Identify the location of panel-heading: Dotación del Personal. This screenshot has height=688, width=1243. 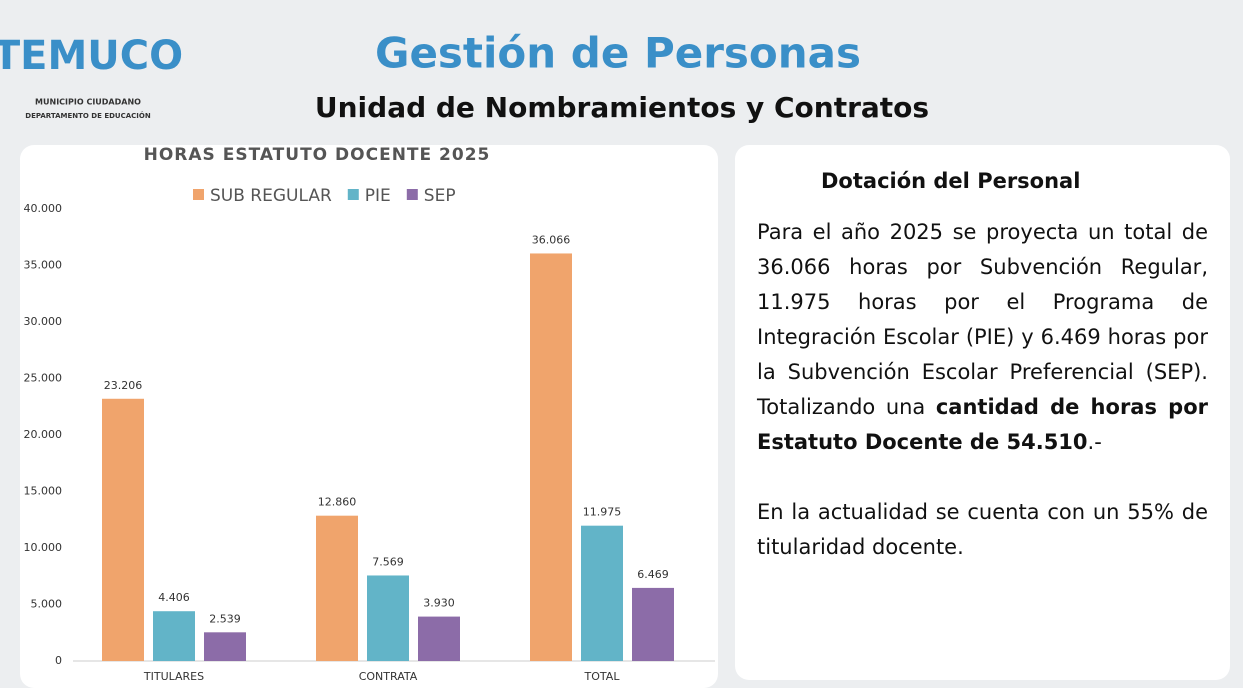
(951, 181).